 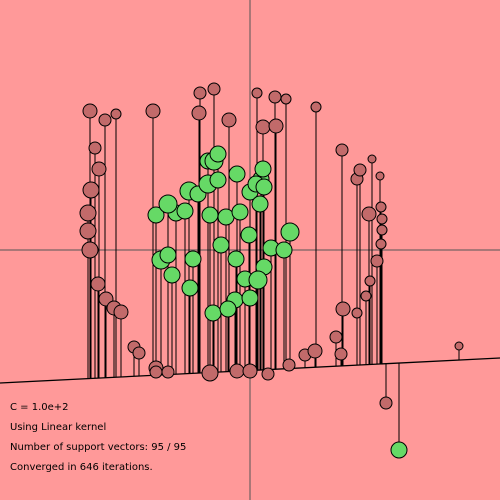 I want to click on iterations-label: Converged in 646 iterations., so click(x=81, y=467).